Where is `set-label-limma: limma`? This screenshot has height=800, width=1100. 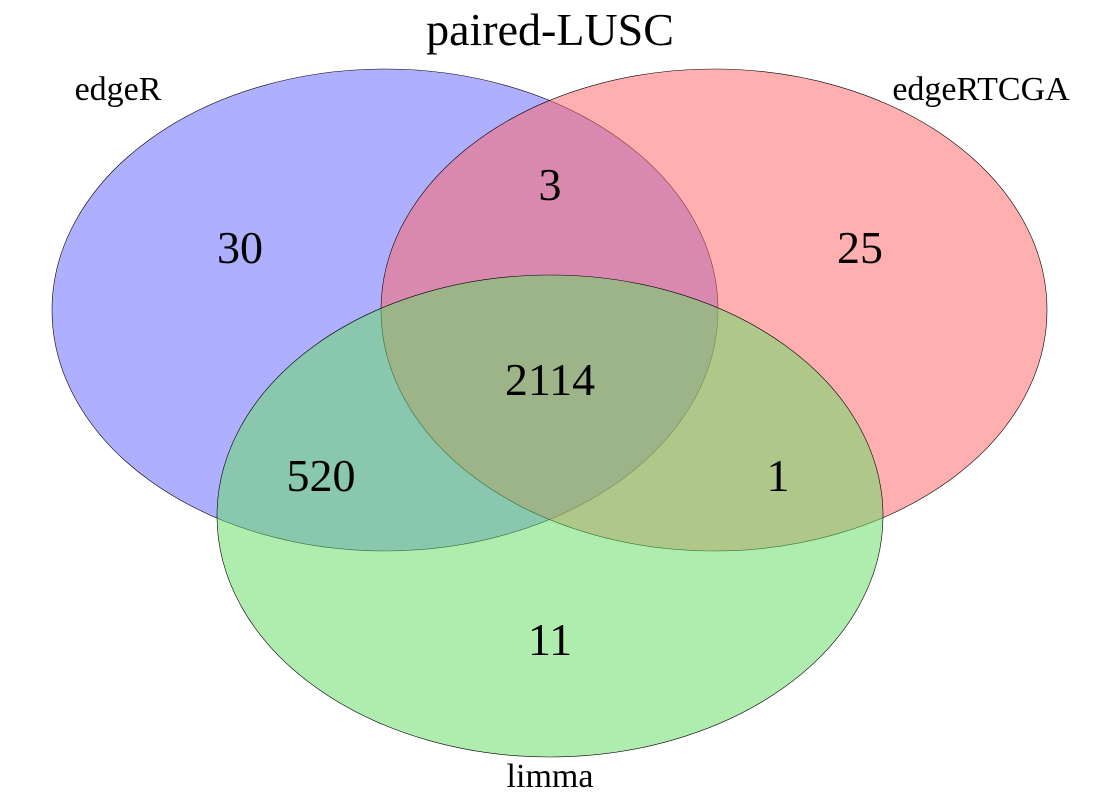
set-label-limma: limma is located at coordinates (550, 776).